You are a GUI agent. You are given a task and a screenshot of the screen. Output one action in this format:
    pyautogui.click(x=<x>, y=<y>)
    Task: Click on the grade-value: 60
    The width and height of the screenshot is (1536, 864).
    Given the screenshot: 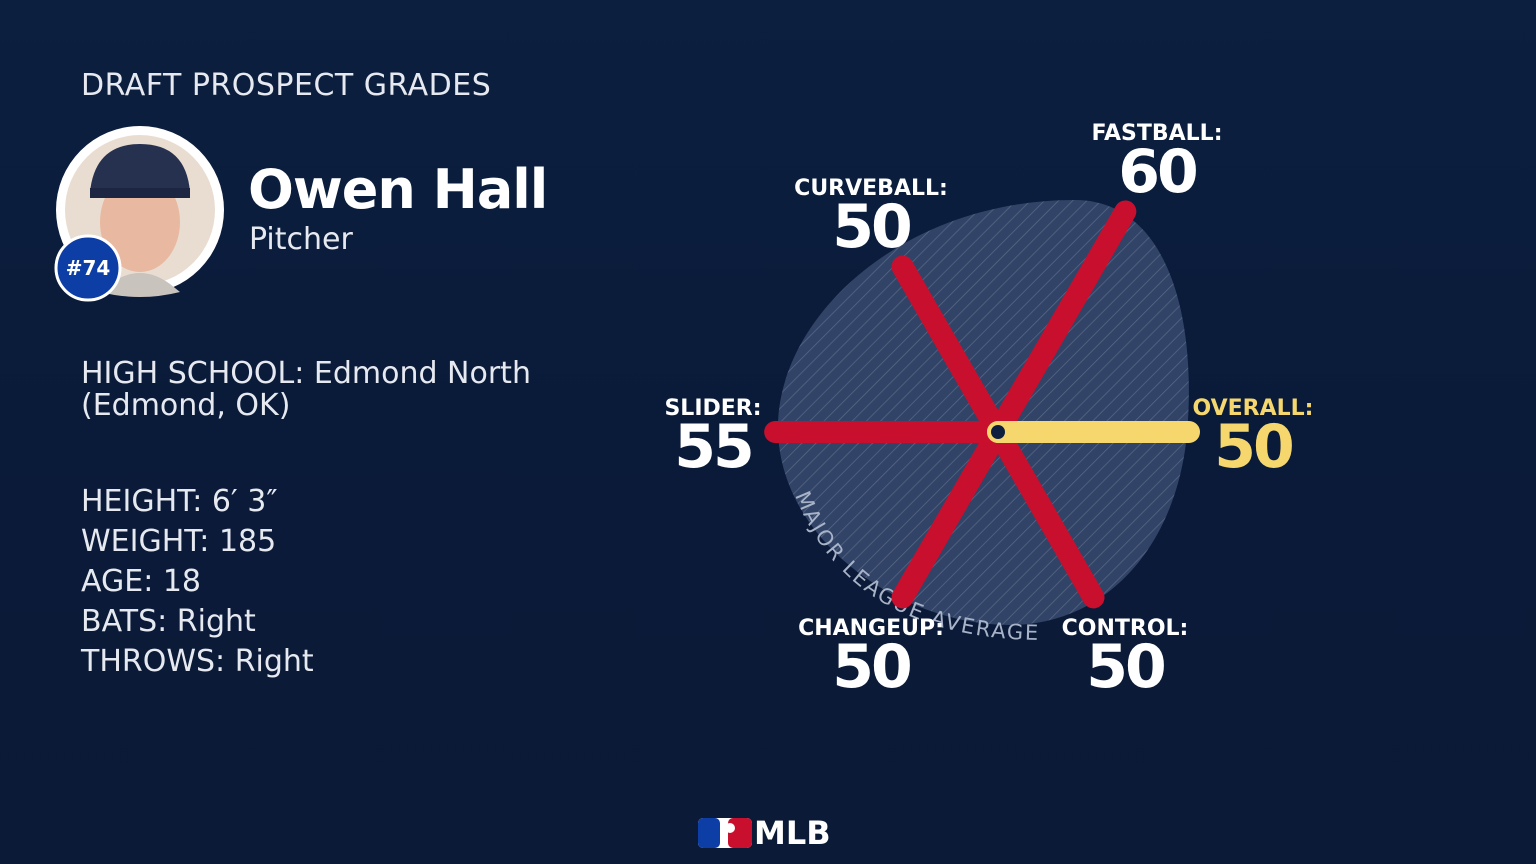 What is the action you would take?
    pyautogui.click(x=1157, y=172)
    